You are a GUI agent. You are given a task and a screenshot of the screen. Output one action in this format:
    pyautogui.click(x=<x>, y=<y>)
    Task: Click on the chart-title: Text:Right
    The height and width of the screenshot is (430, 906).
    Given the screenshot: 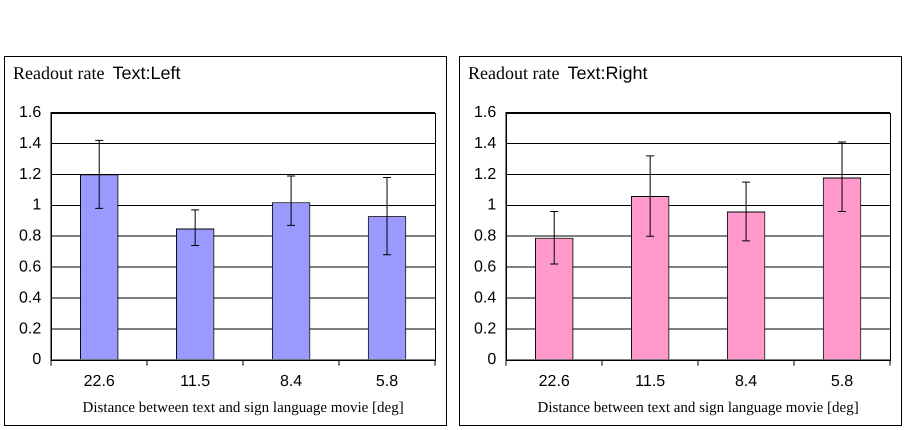 What is the action you would take?
    pyautogui.click(x=607, y=73)
    